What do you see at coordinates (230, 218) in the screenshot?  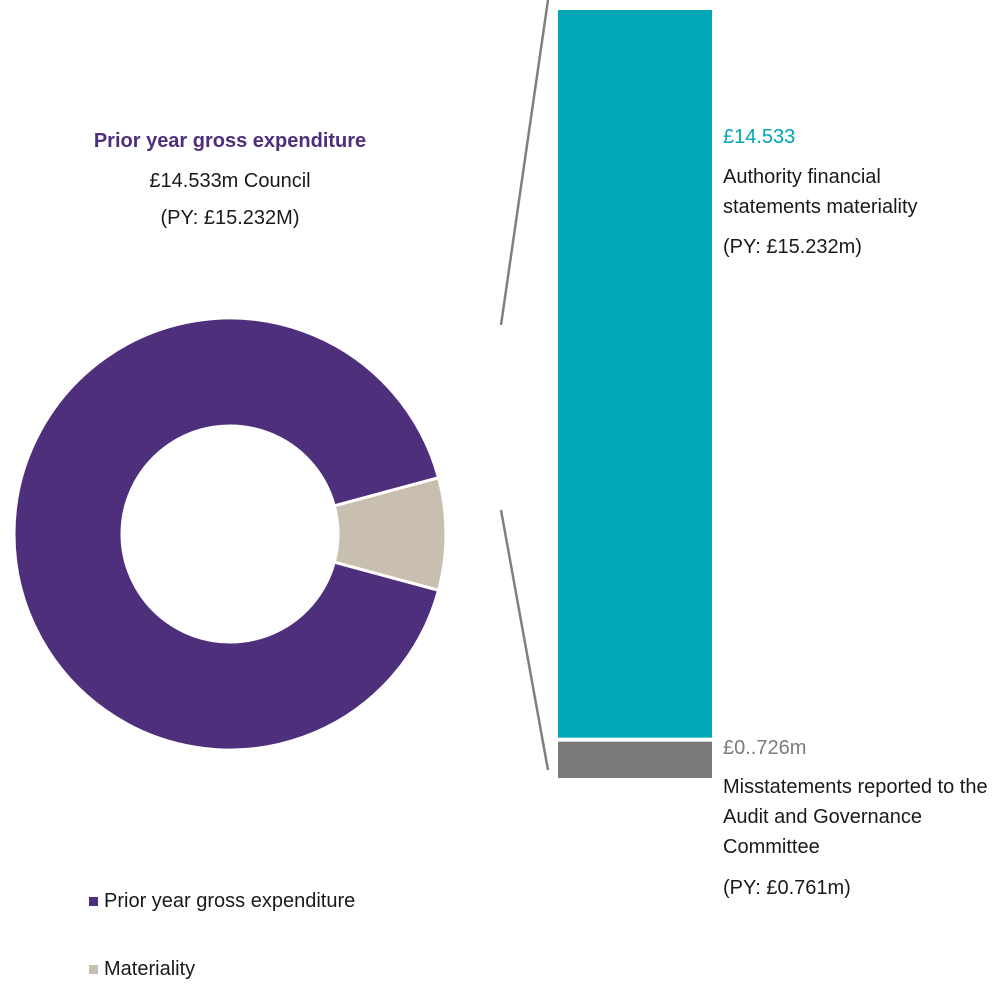 I see `donut-subtitle-prior-year: (PY: £15.232M)` at bounding box center [230, 218].